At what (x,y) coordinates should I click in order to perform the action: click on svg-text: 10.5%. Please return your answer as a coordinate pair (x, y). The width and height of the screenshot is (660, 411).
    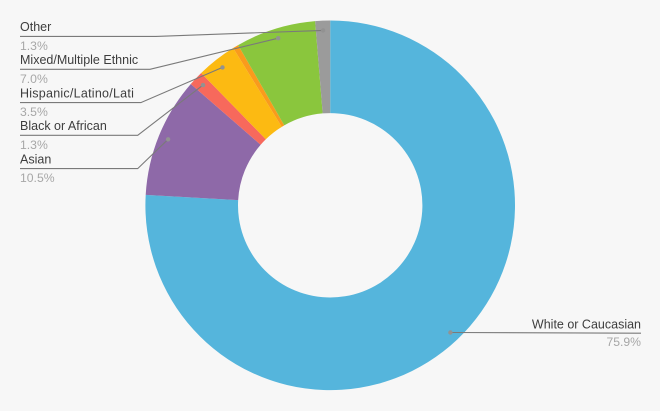
    Looking at the image, I should click on (37, 178).